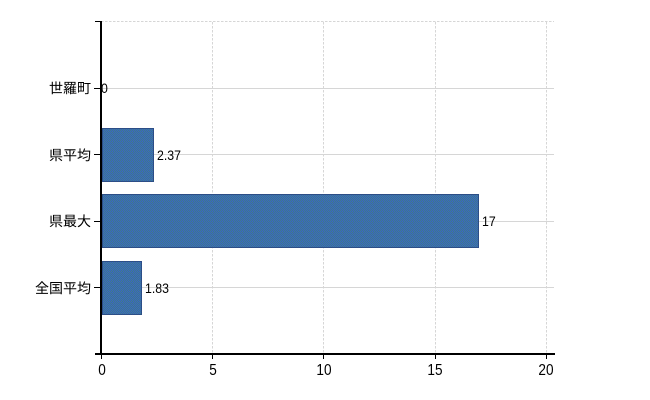  What do you see at coordinates (101, 188) in the screenshot?
I see `y-axis-line` at bounding box center [101, 188].